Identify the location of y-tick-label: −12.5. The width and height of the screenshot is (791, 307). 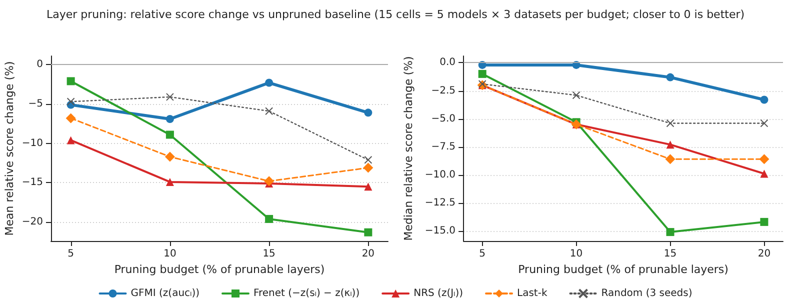
(440, 202).